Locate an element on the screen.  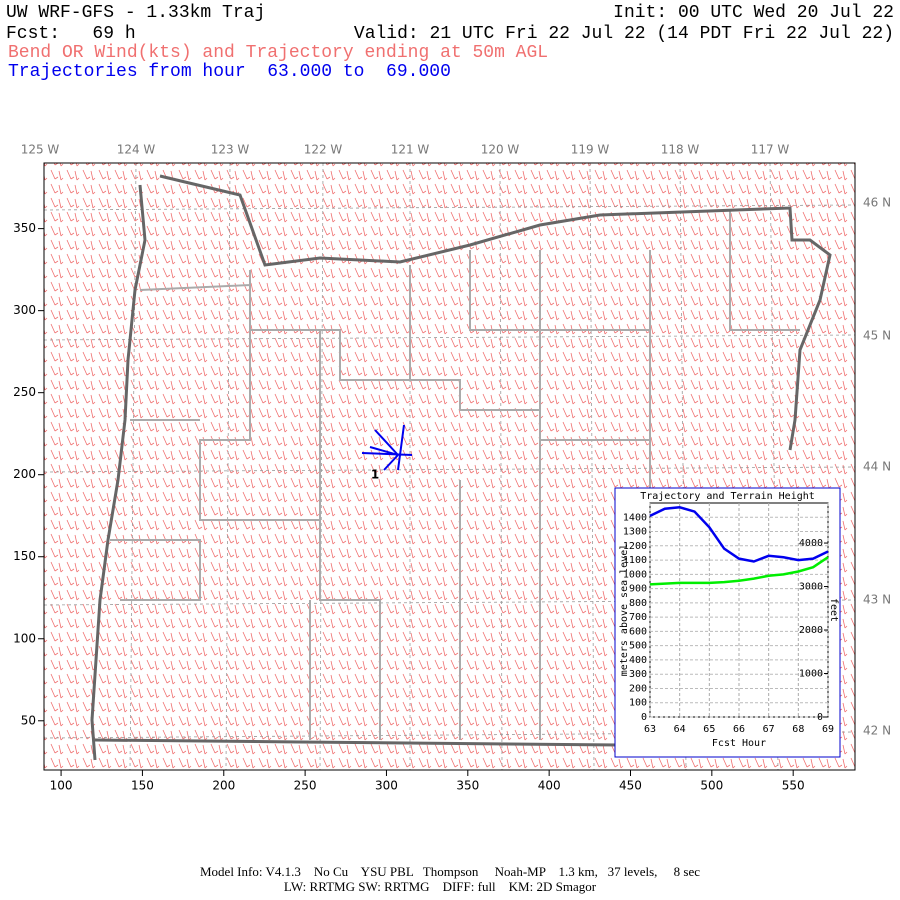
inset-y-tick-label: 900 is located at coordinates (638, 589).